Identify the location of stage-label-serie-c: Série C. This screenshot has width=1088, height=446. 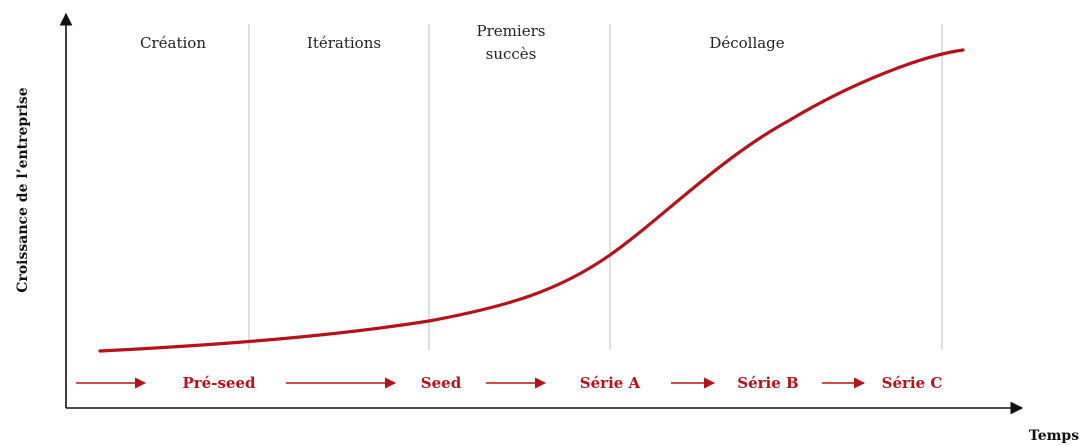
(912, 383).